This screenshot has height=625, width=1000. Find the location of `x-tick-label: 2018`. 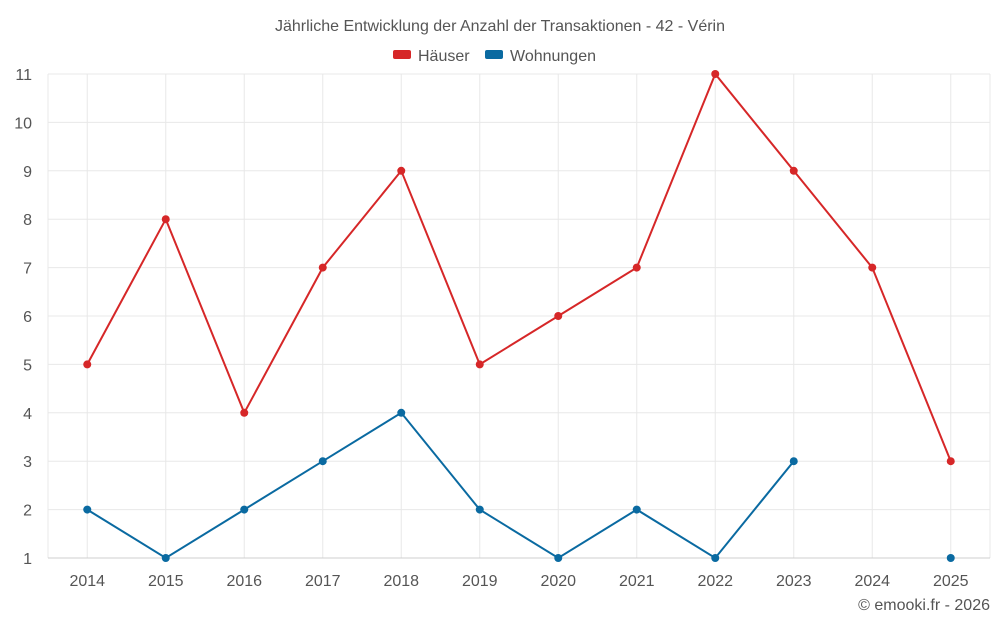

x-tick-label: 2018 is located at coordinates (401, 581).